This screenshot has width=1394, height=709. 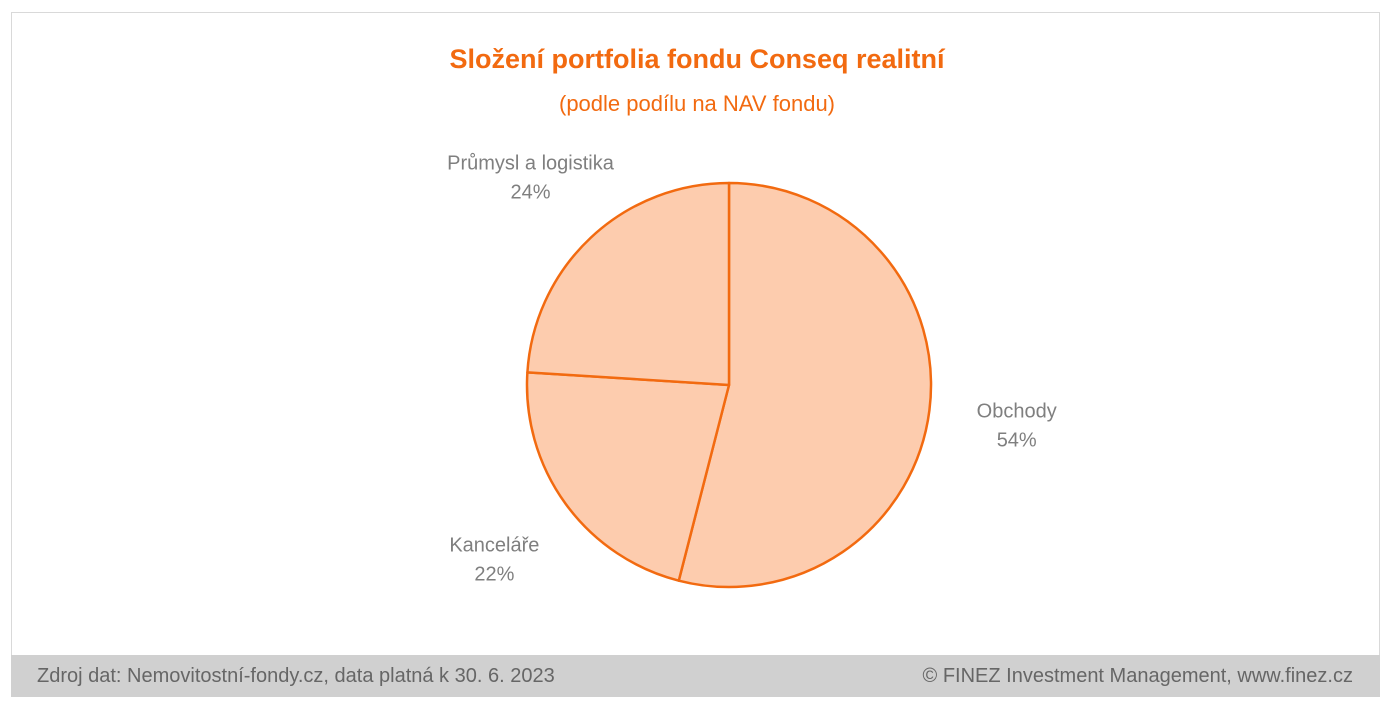 I want to click on slice-value-label-0: 54%, so click(x=1017, y=440).